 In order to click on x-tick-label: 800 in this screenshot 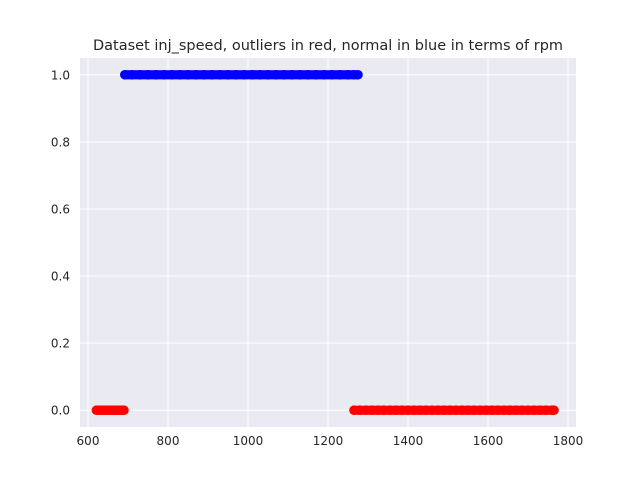, I will do `click(168, 441)`.